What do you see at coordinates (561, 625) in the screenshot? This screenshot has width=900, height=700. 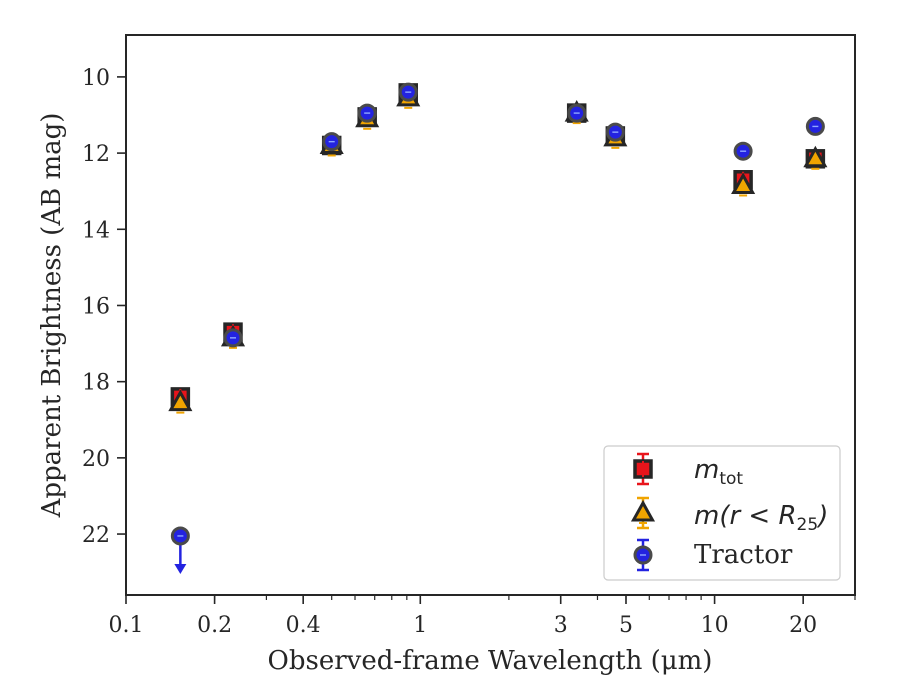 I see `x-tick-label: 3` at bounding box center [561, 625].